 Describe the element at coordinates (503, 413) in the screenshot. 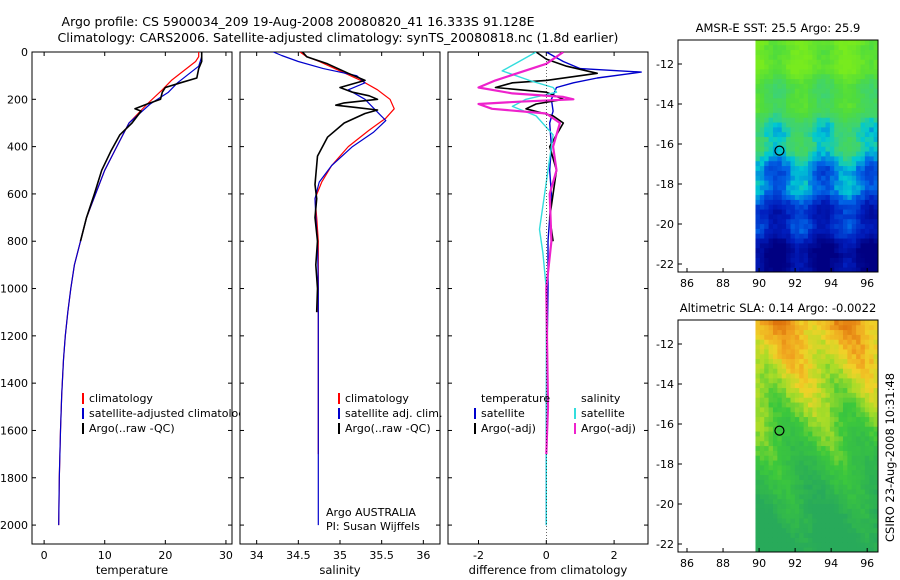

I see `difference-legend-temperature-item-label: satellite` at that location.